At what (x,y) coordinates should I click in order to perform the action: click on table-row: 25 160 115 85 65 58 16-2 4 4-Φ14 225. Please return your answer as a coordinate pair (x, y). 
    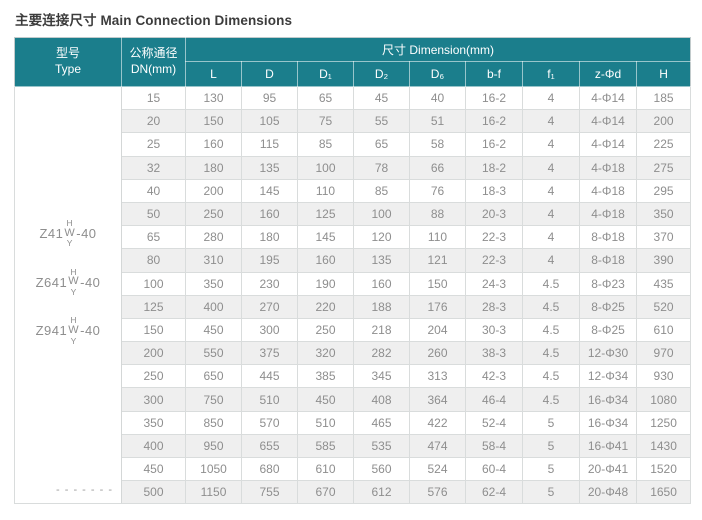
    Looking at the image, I should click on (353, 144).